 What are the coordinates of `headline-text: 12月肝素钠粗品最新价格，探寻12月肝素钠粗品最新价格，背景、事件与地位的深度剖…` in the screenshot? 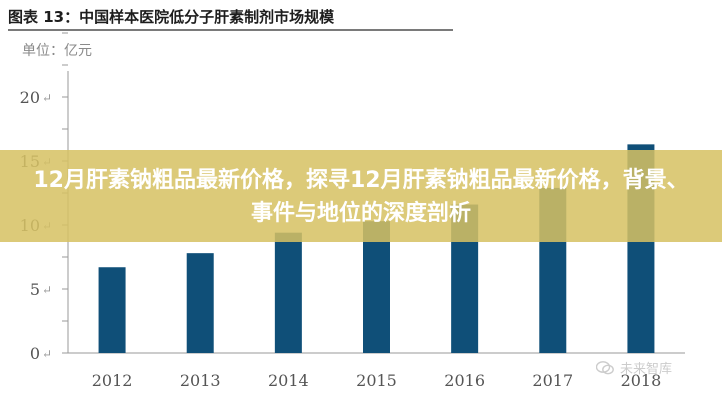 It's located at (361, 197).